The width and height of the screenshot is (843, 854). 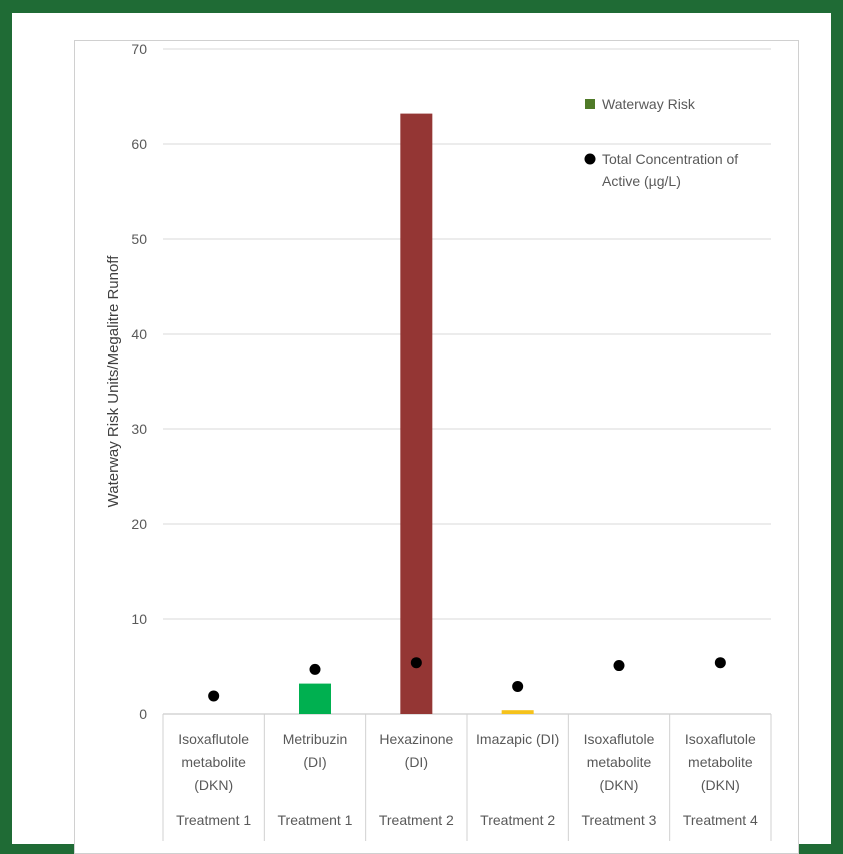 I want to click on legend-label: Active (µg/L), so click(x=641, y=181).